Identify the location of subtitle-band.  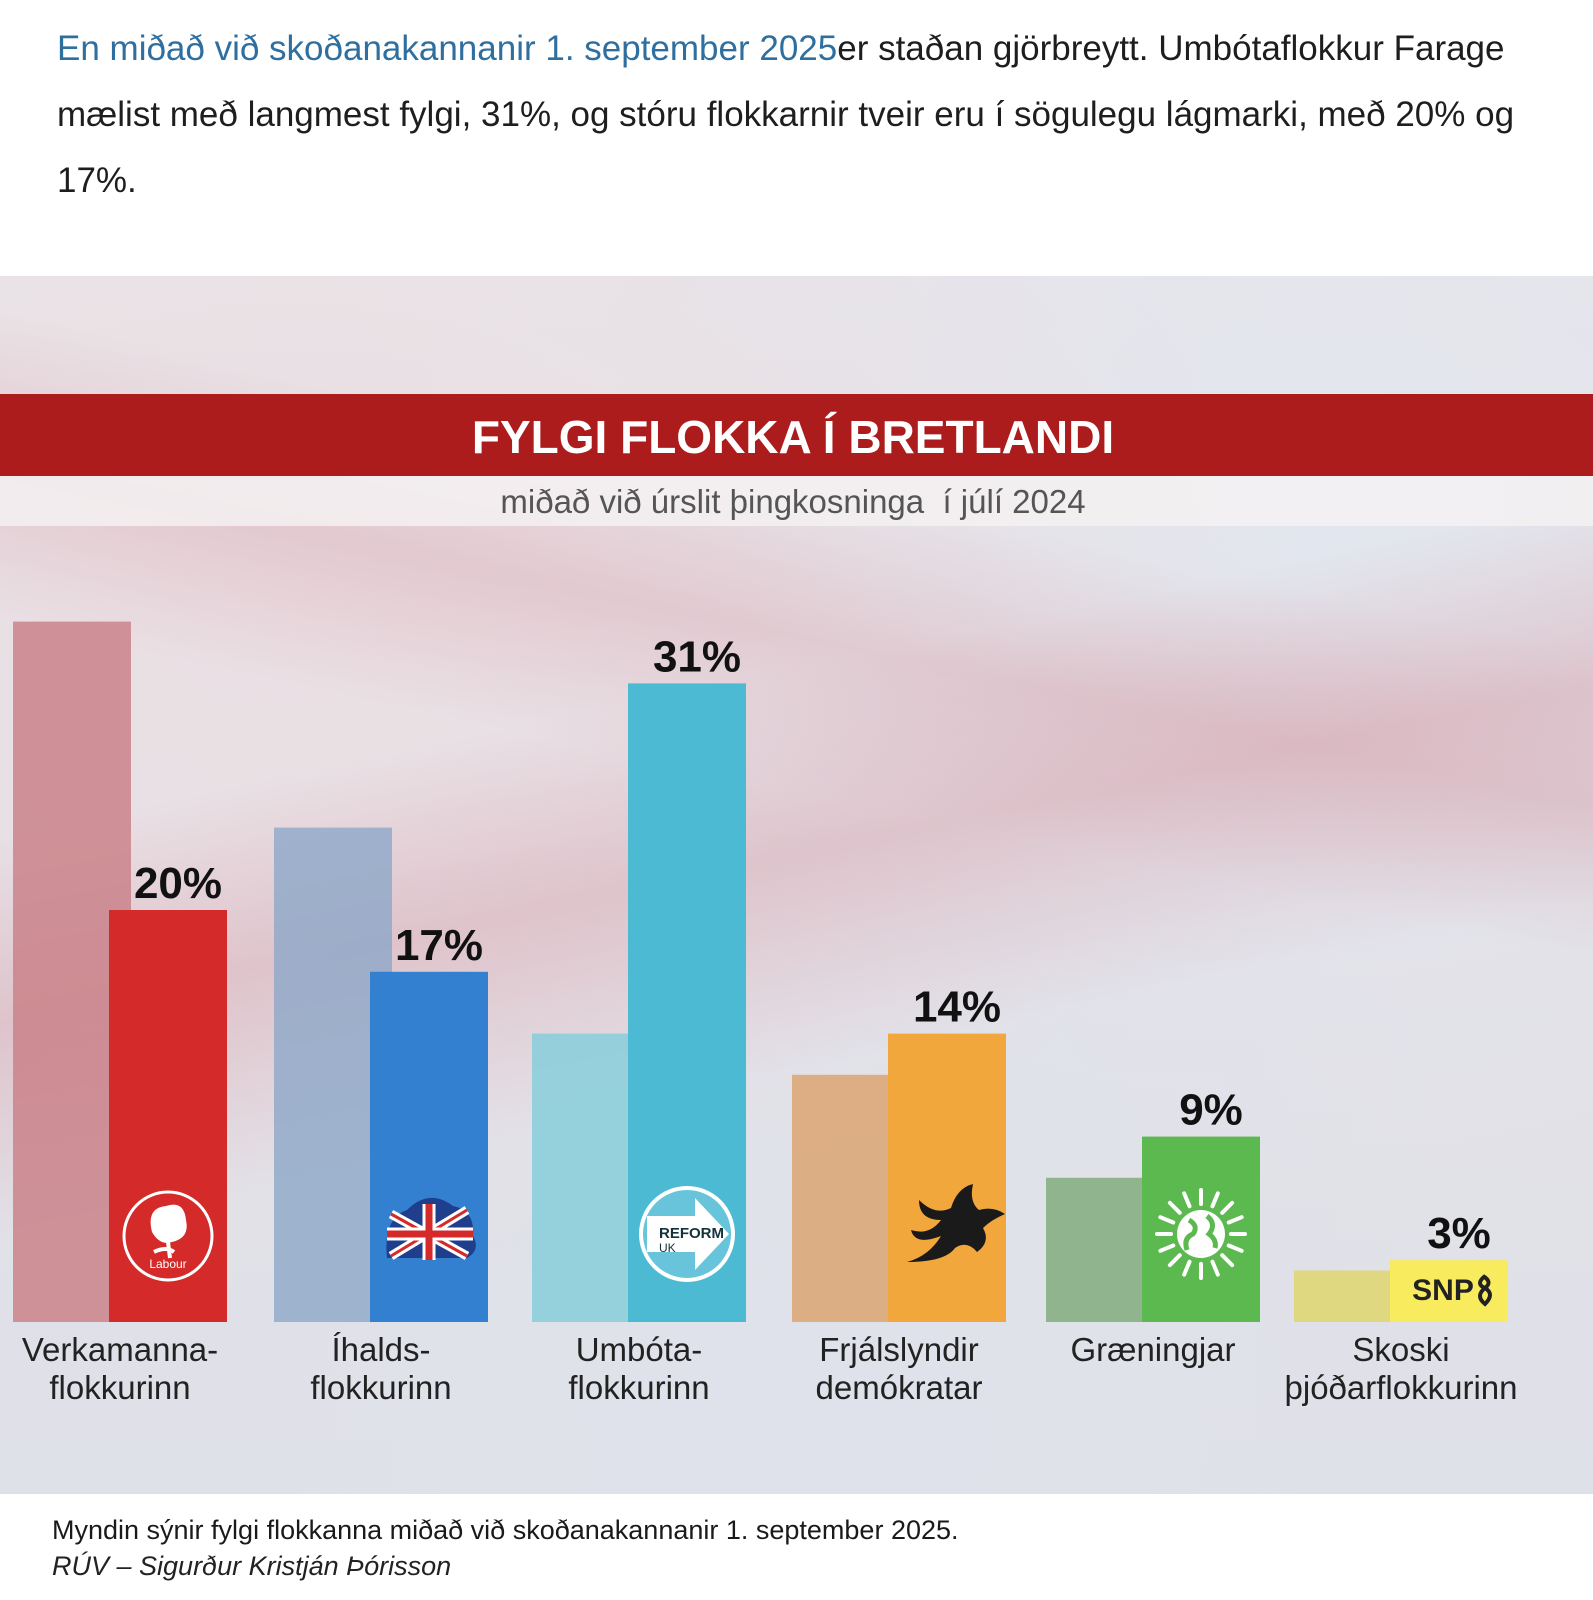
(796, 501).